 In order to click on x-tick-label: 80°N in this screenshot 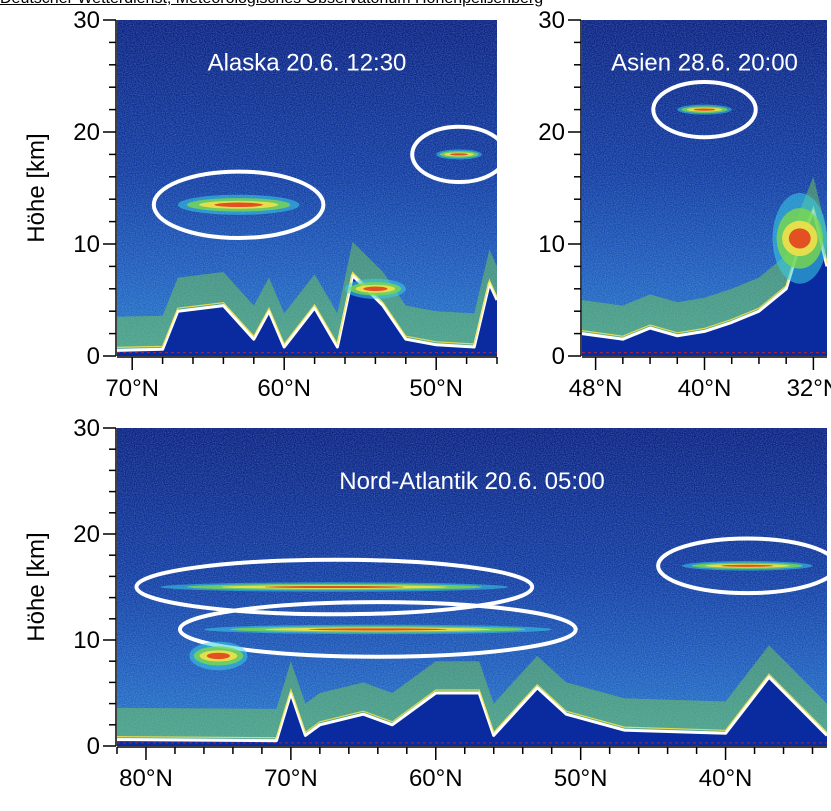, I will do `click(146, 778)`.